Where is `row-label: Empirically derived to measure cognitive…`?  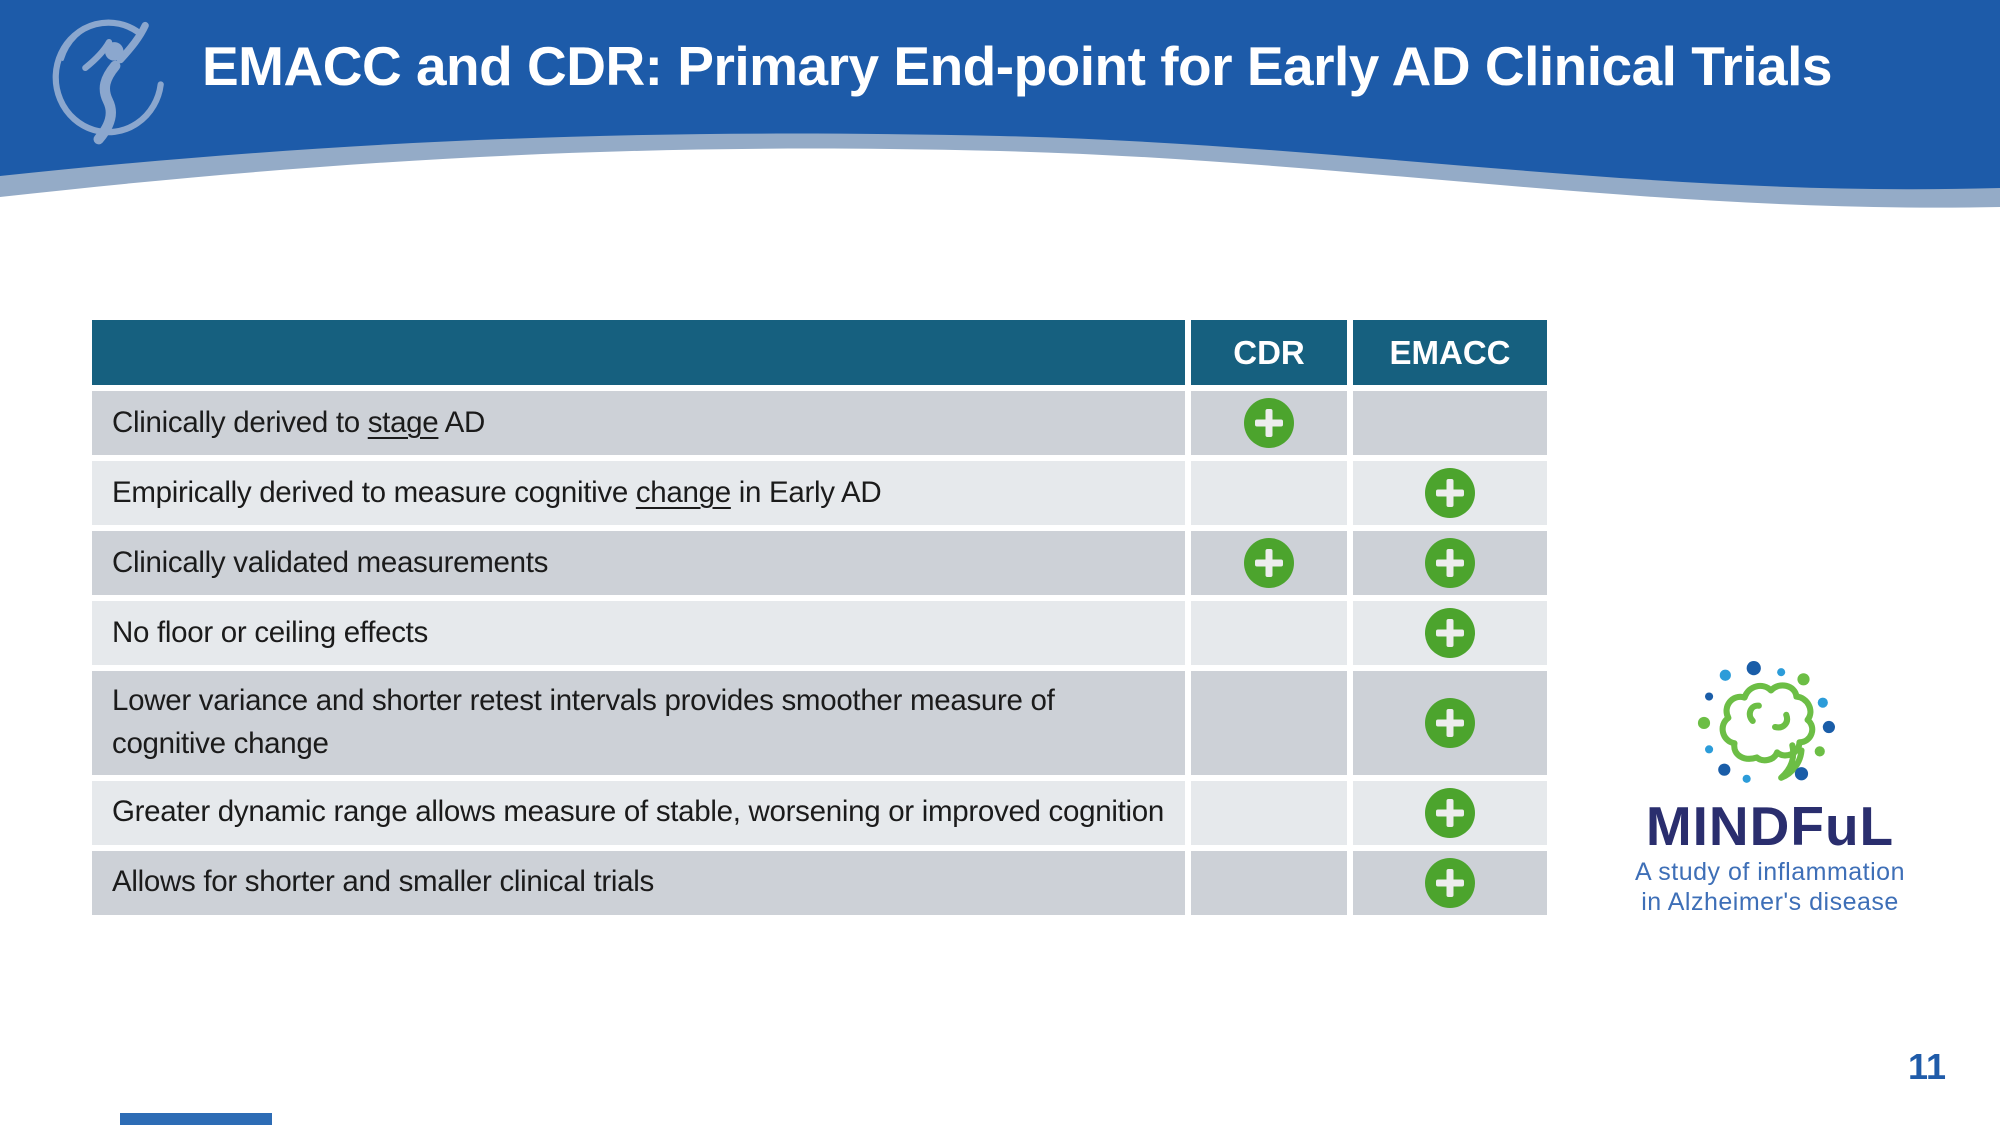
row-label: Empirically derived to measure cognitive… is located at coordinates (638, 493).